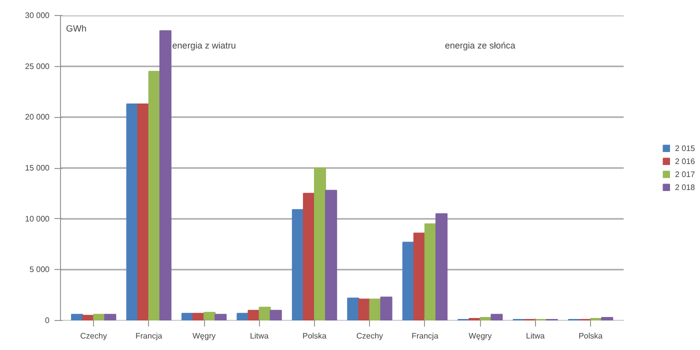 This screenshot has height=350, width=700. What do you see at coordinates (37, 117) in the screenshot?
I see `y-tick-label: 20 000` at bounding box center [37, 117].